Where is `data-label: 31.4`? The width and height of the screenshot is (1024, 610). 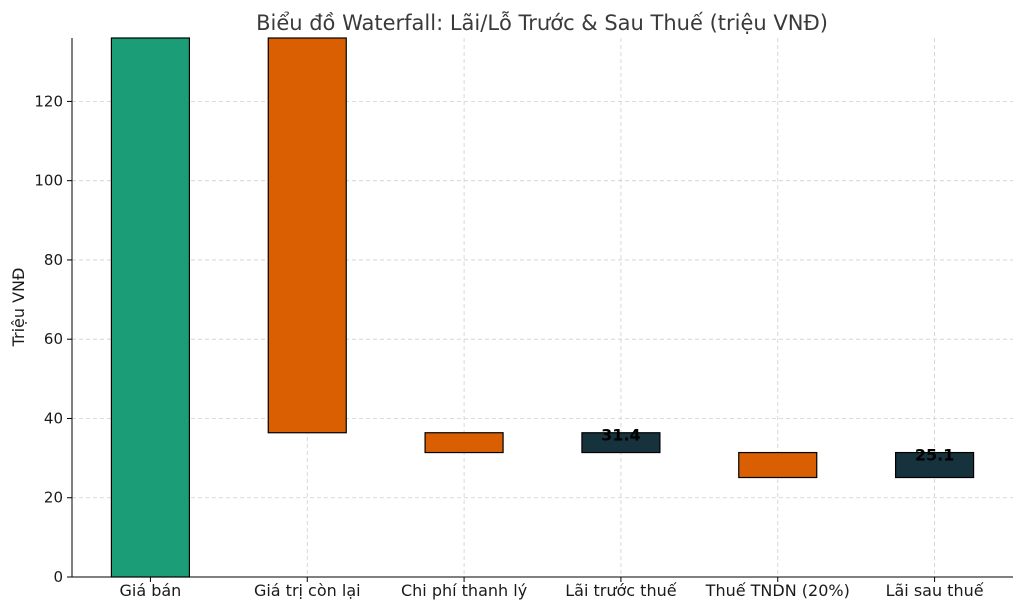 data-label: 31.4 is located at coordinates (620, 435).